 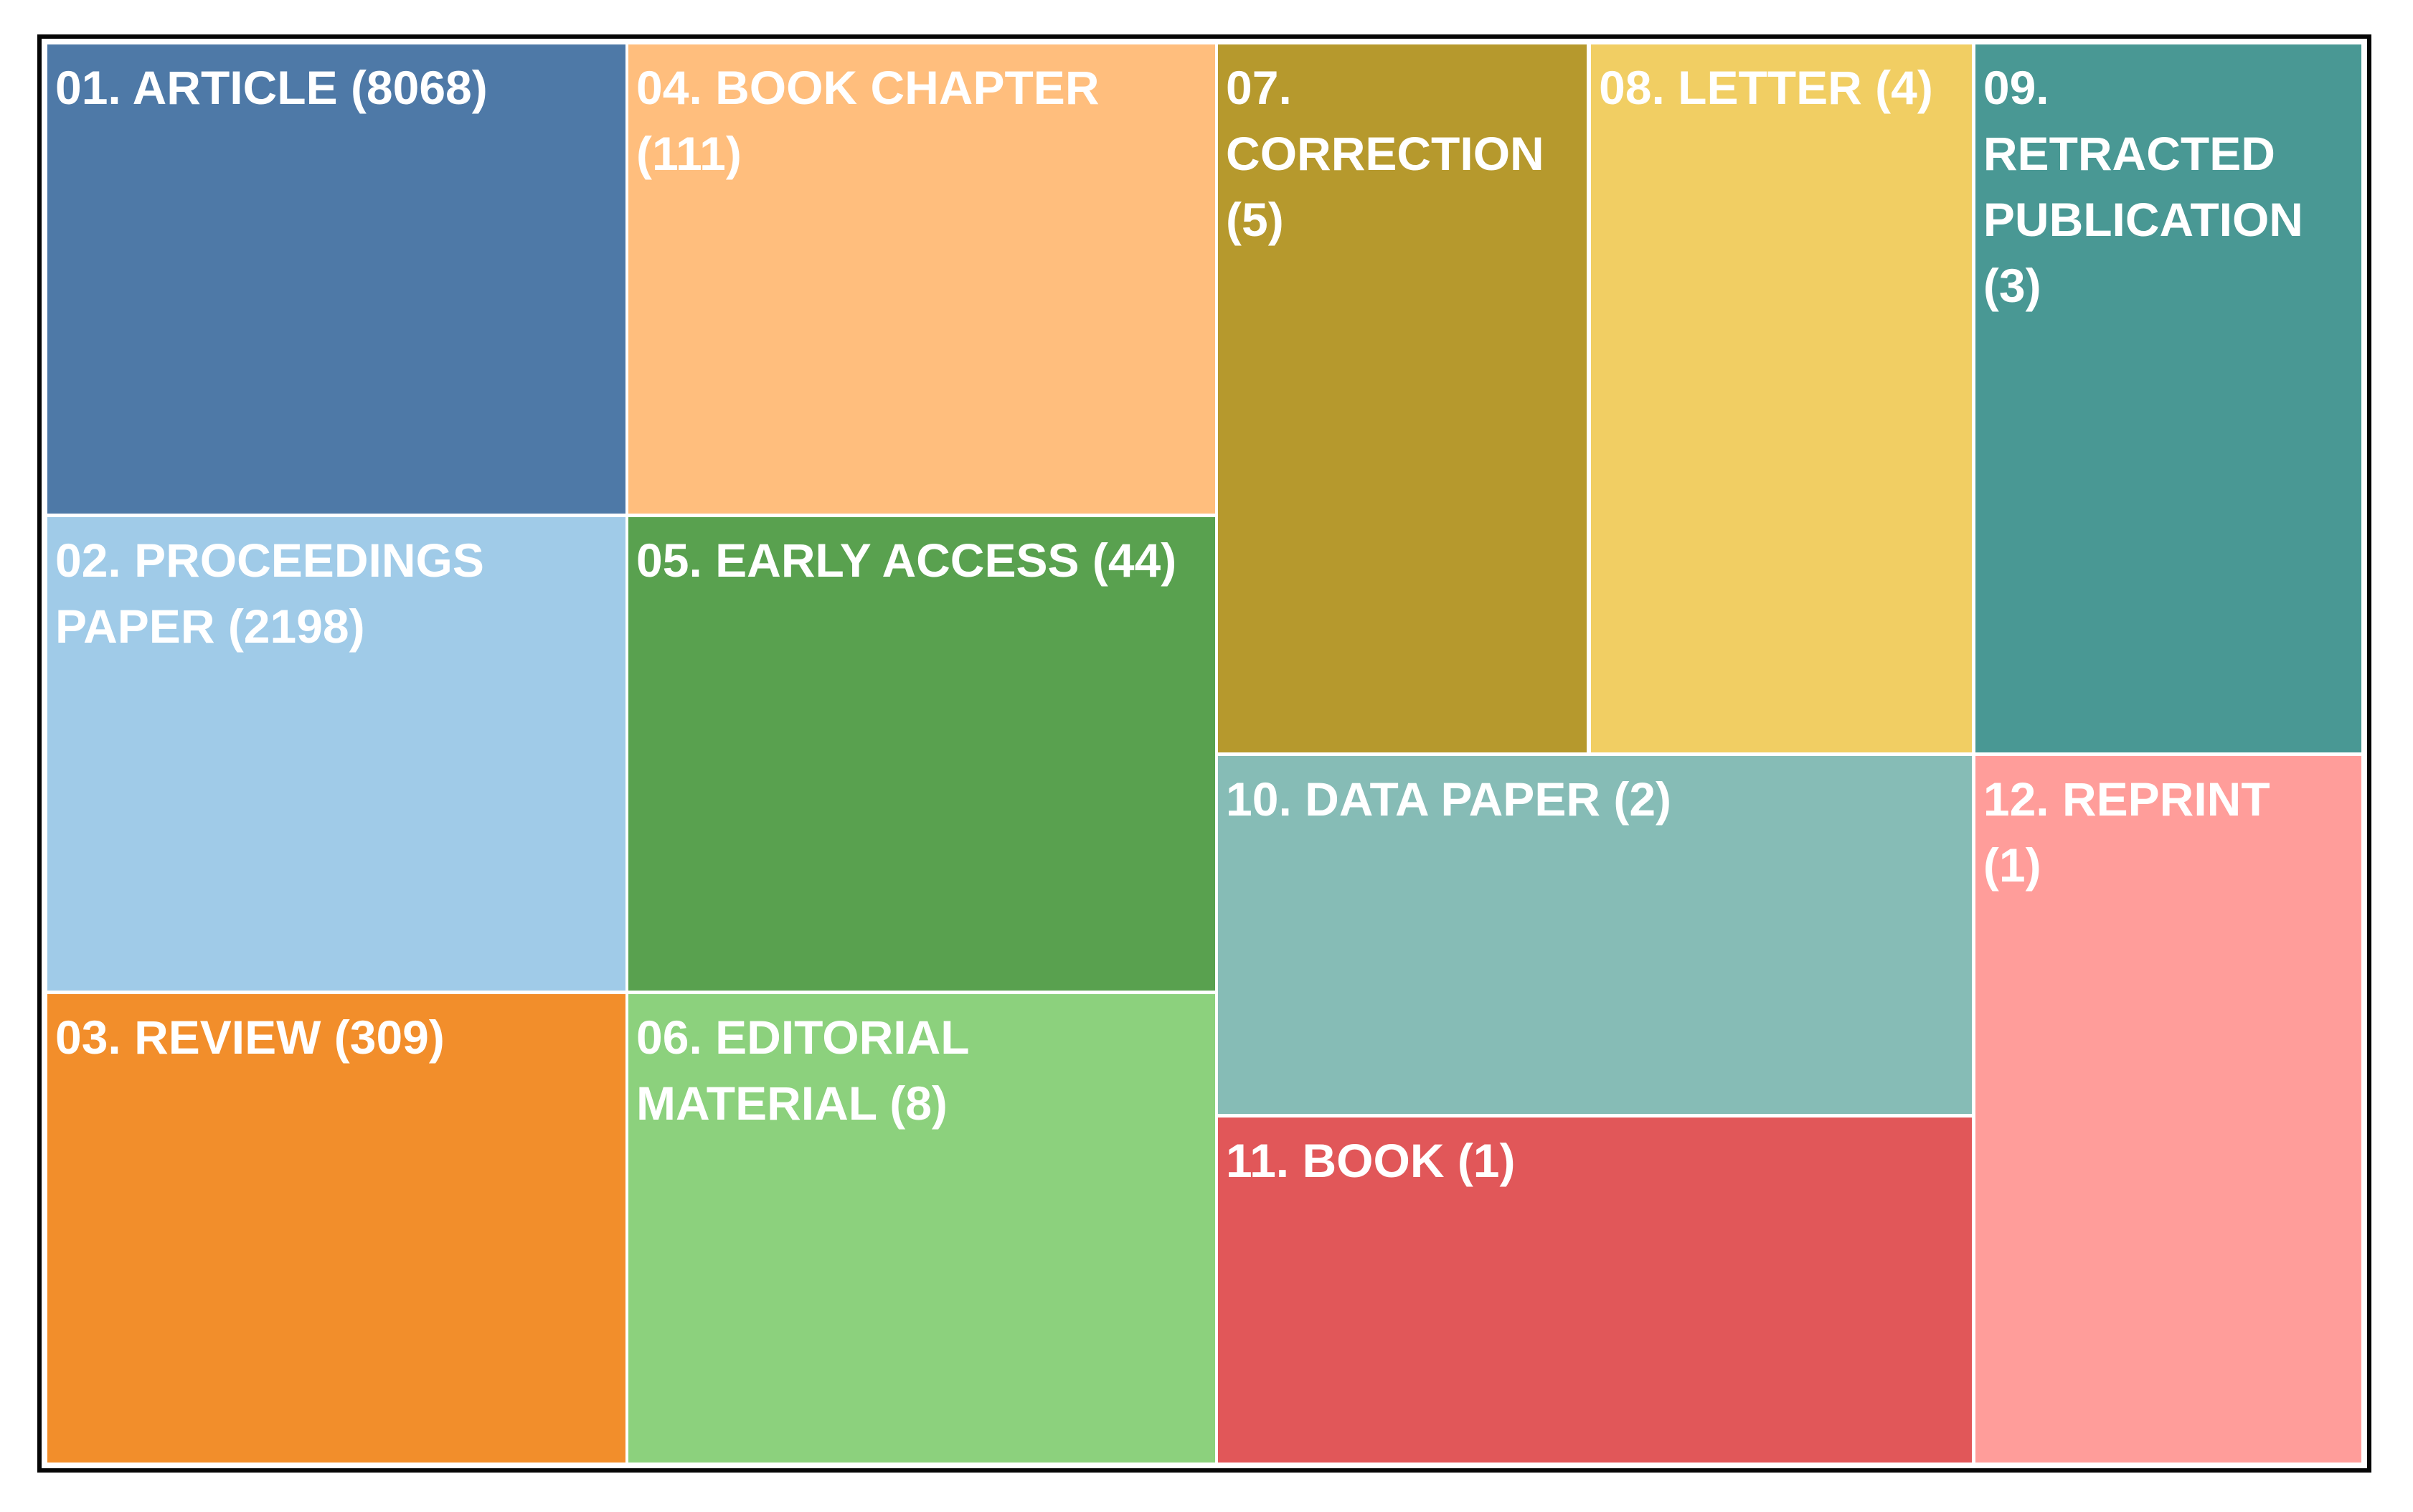 I want to click on treemap-tile-early-access: 05. EARLY ACCESS (44), so click(x=922, y=753).